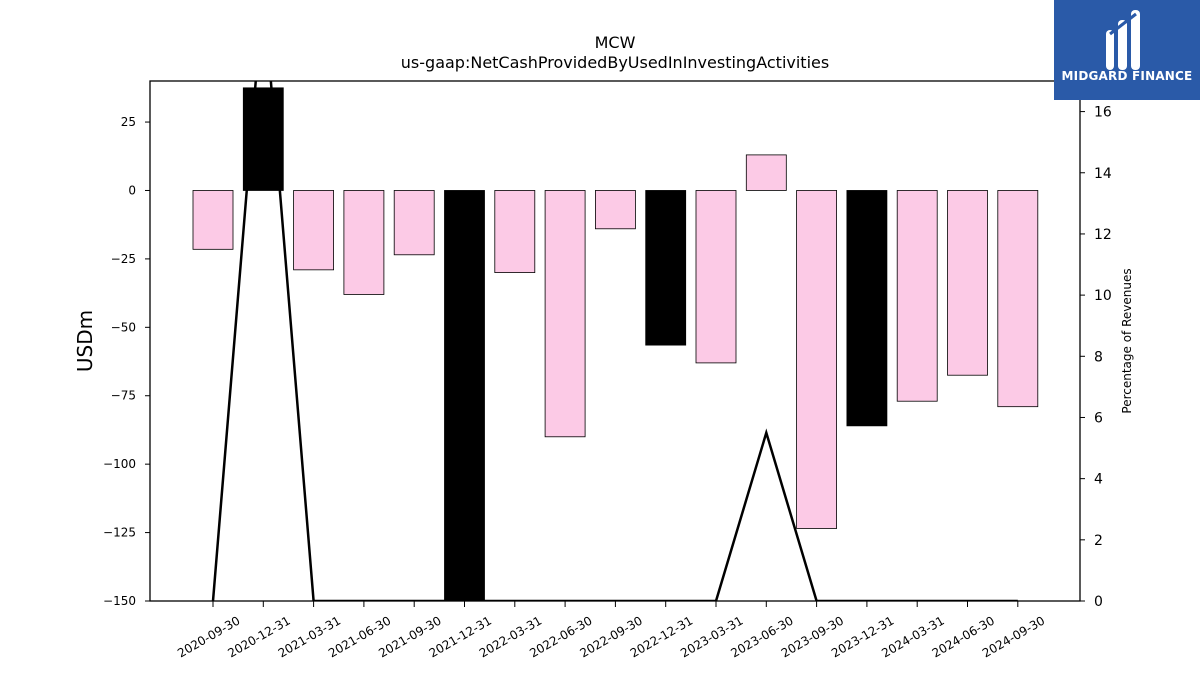  Describe the element at coordinates (1103, 235) in the screenshot. I see `y2-tick-label: 12` at that location.